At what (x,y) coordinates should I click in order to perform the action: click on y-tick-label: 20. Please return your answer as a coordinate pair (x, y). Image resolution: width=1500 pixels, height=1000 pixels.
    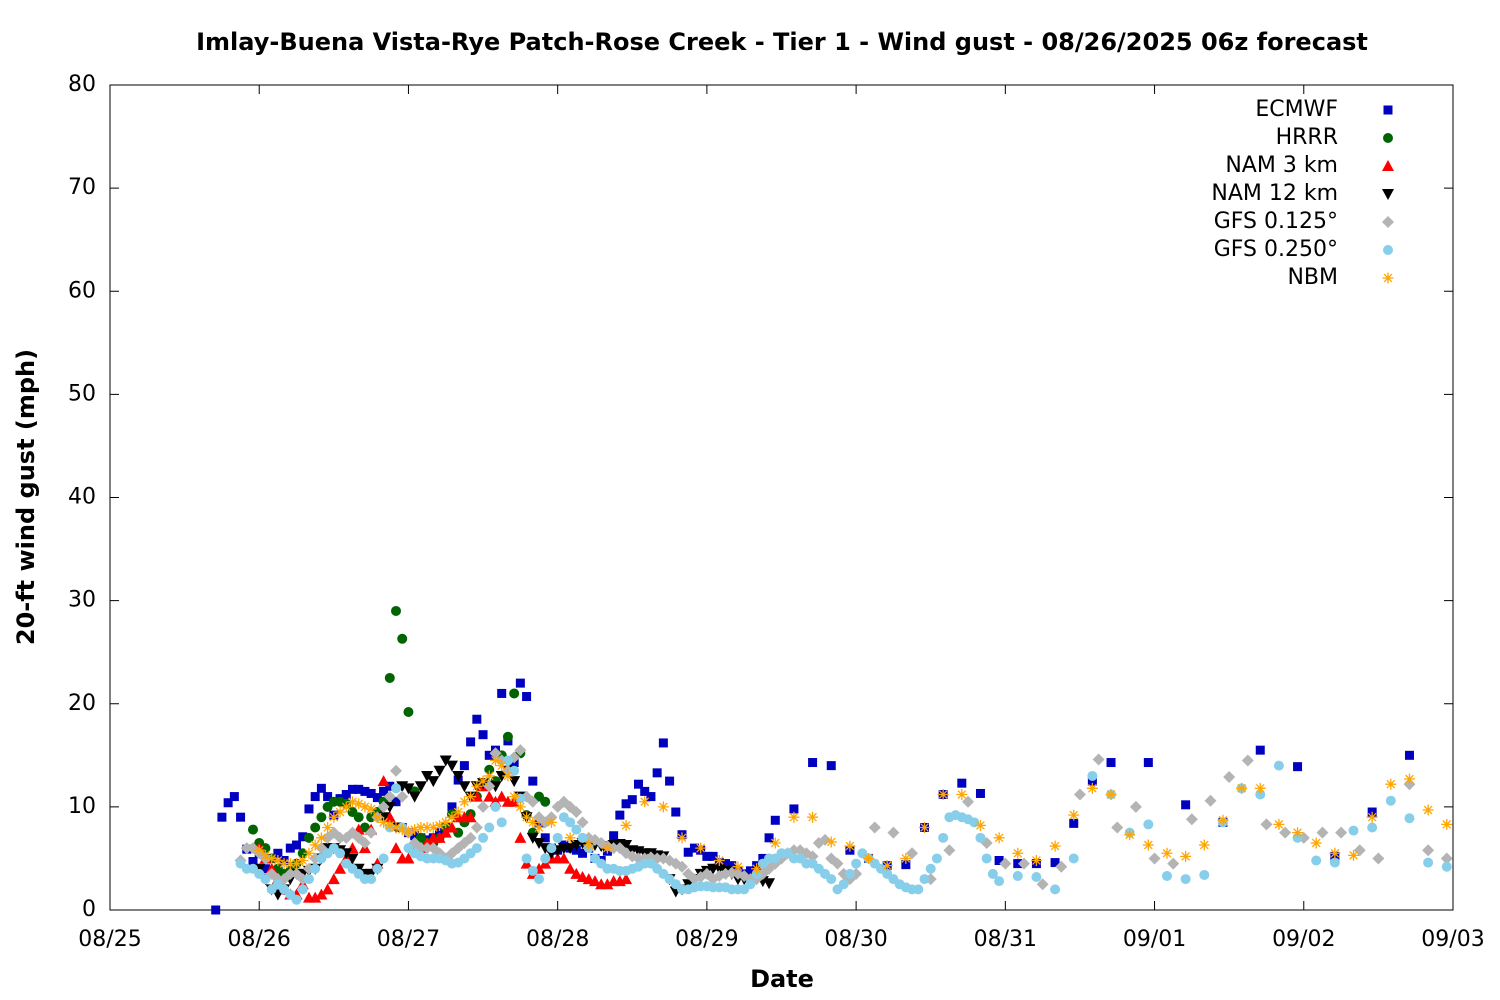
    Looking at the image, I should click on (82, 703).